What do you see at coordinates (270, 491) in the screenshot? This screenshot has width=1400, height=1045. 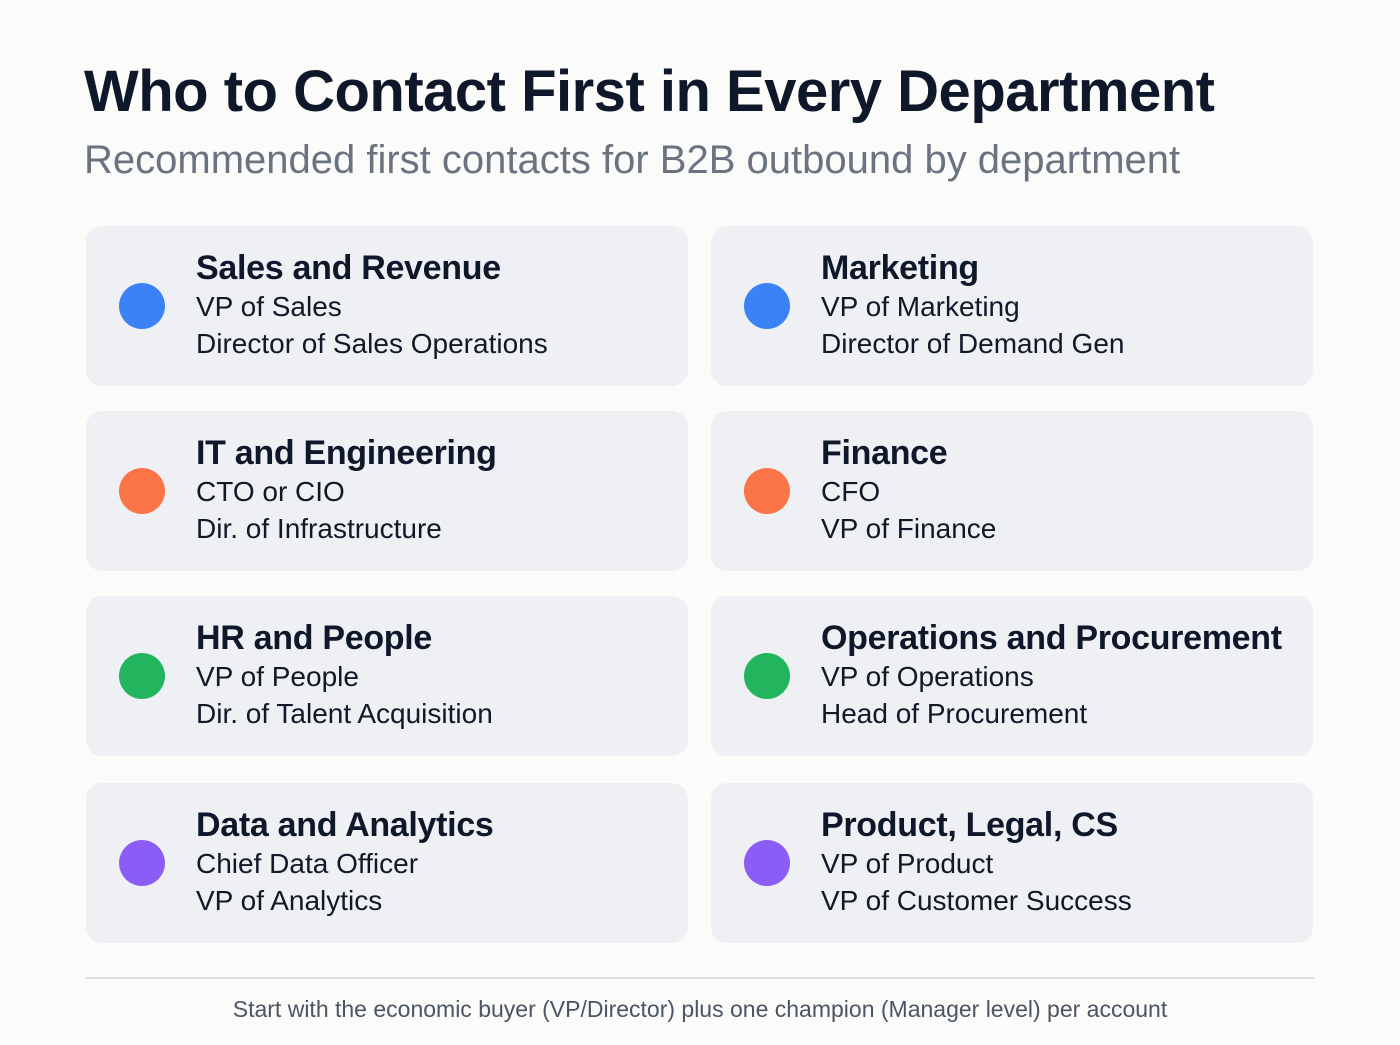 I see `contact-primary: CTO or CIO` at bounding box center [270, 491].